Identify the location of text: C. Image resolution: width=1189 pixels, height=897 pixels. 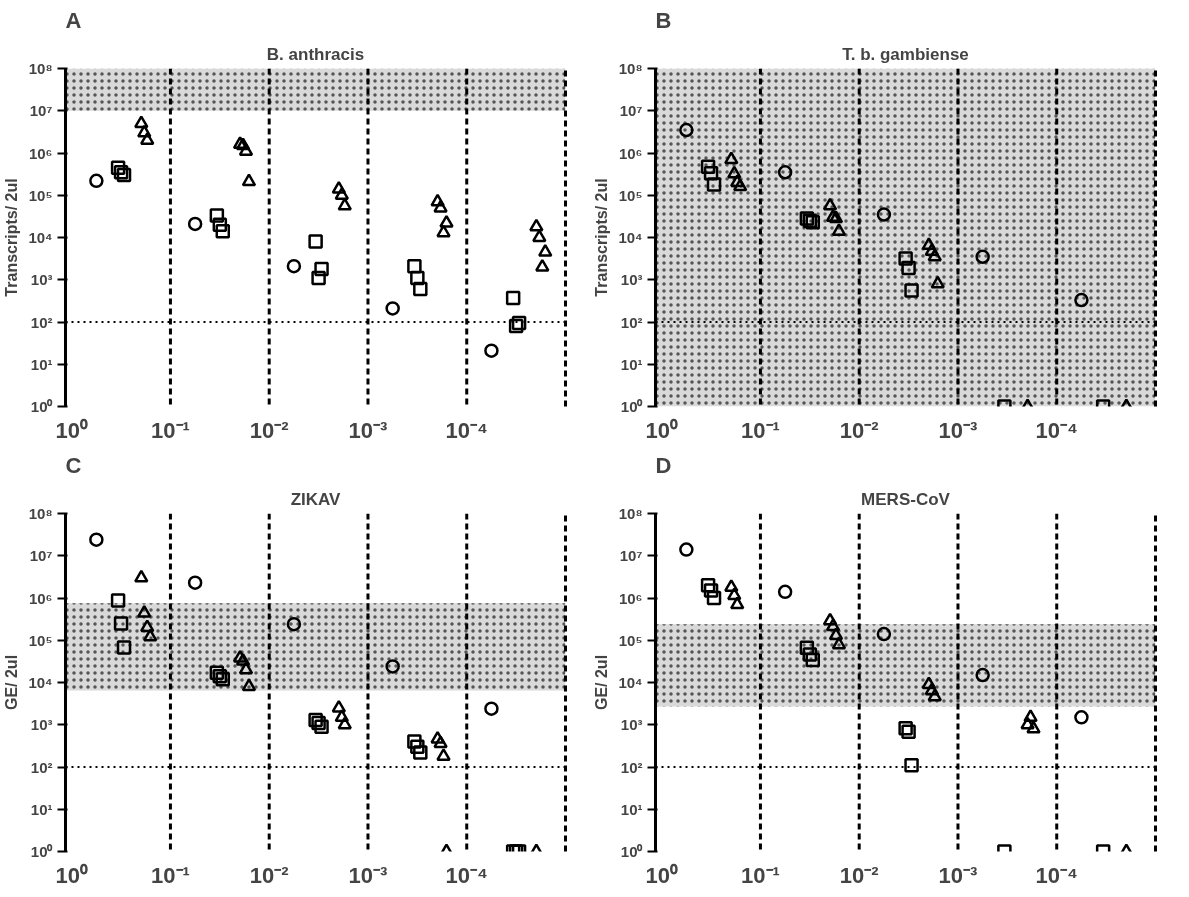
(73, 465).